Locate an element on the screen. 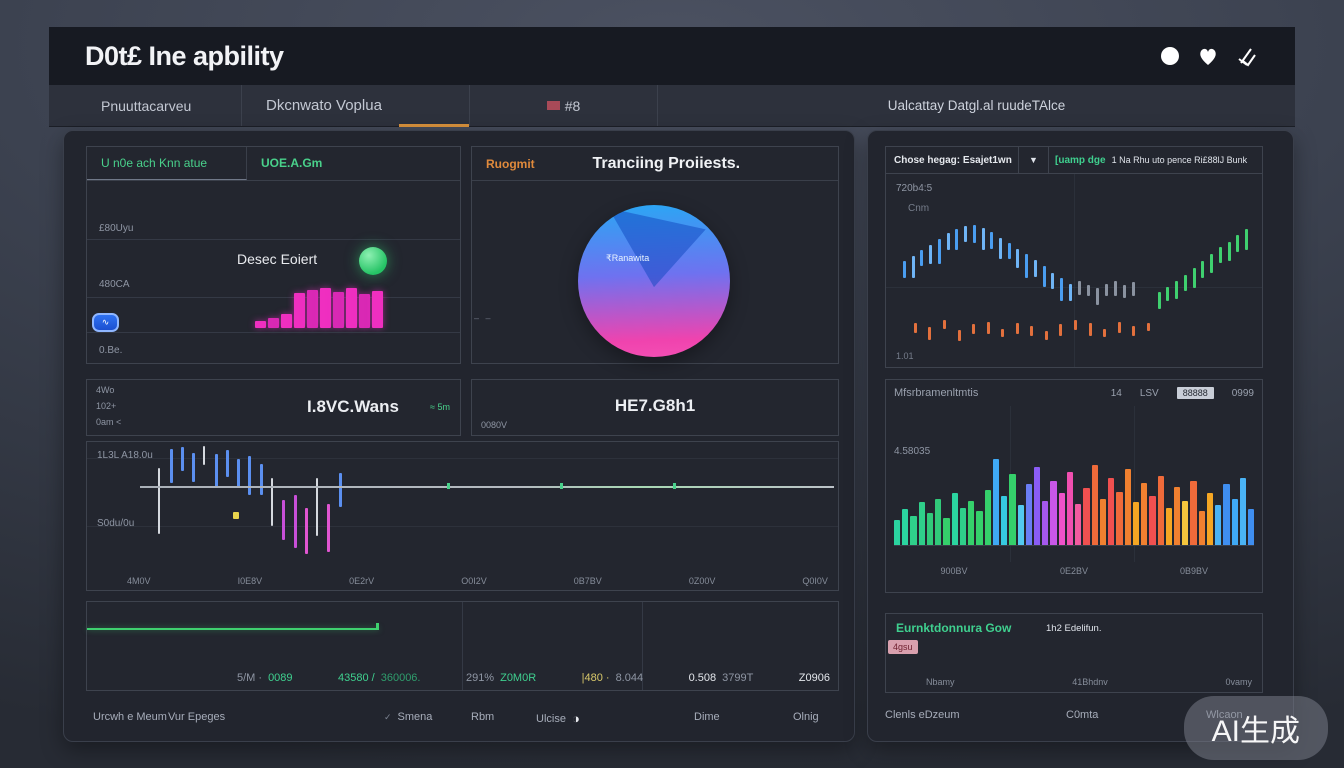 This screenshot has width=1344, height=768. edit-strike-icon is located at coordinates (1246, 56).